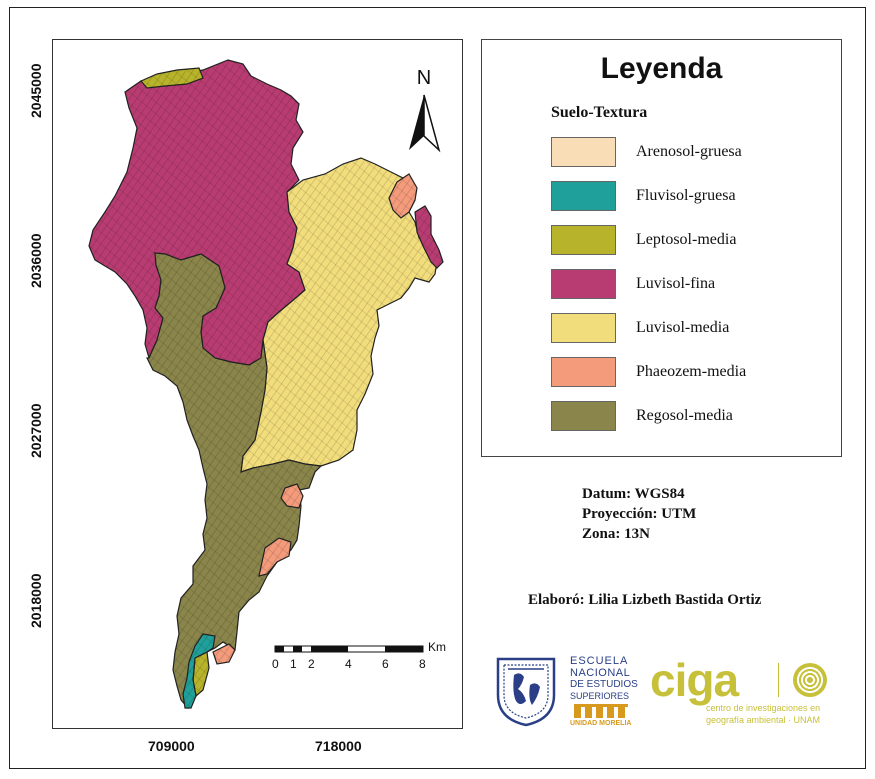 This screenshot has height=779, width=875. Describe the element at coordinates (275, 664) in the screenshot. I see `scale-label-0: 0` at that location.